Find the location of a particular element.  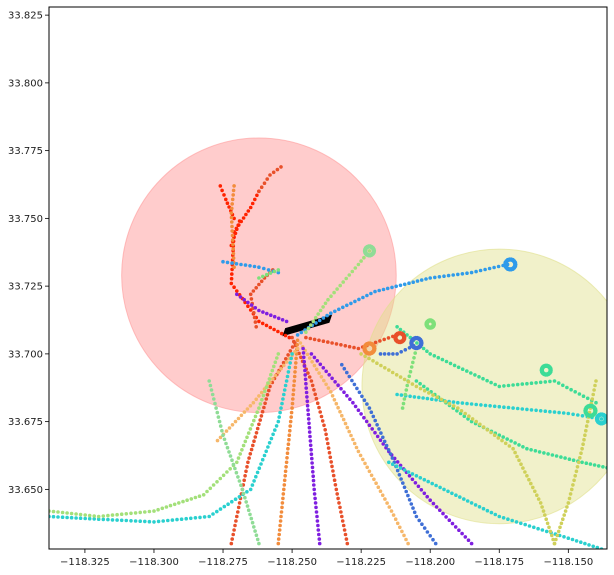

y-tick-label: 33.800 is located at coordinates (25, 83).